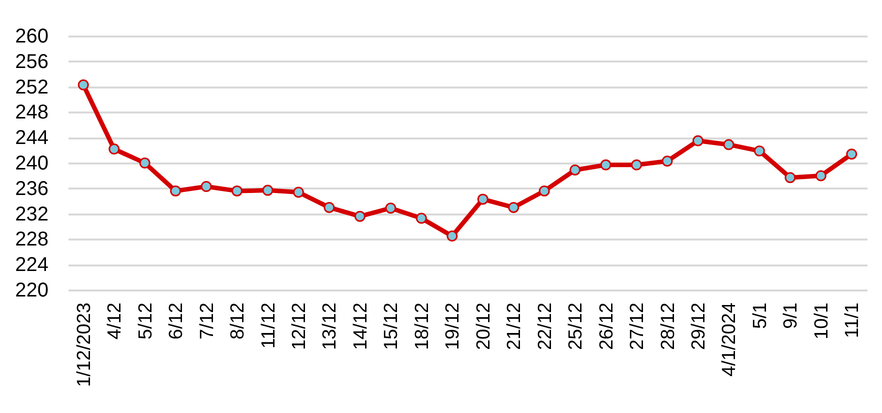 The height and width of the screenshot is (413, 882). What do you see at coordinates (729, 339) in the screenshot?
I see `x-tick-label: 4/1/2024` at bounding box center [729, 339].